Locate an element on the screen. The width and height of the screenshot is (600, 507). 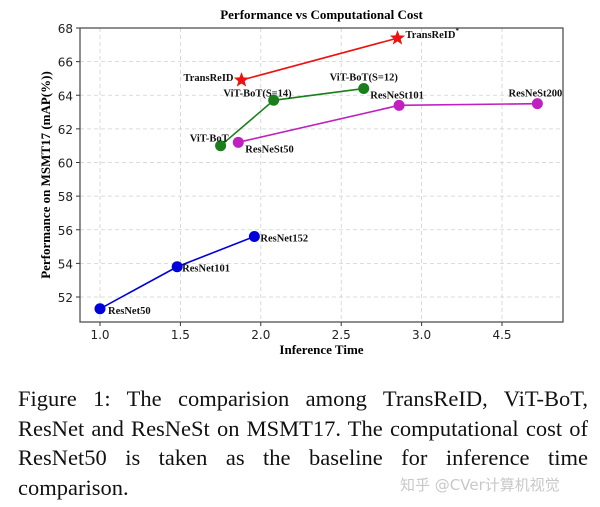
x-tick-label: 2.5 is located at coordinates (341, 335).